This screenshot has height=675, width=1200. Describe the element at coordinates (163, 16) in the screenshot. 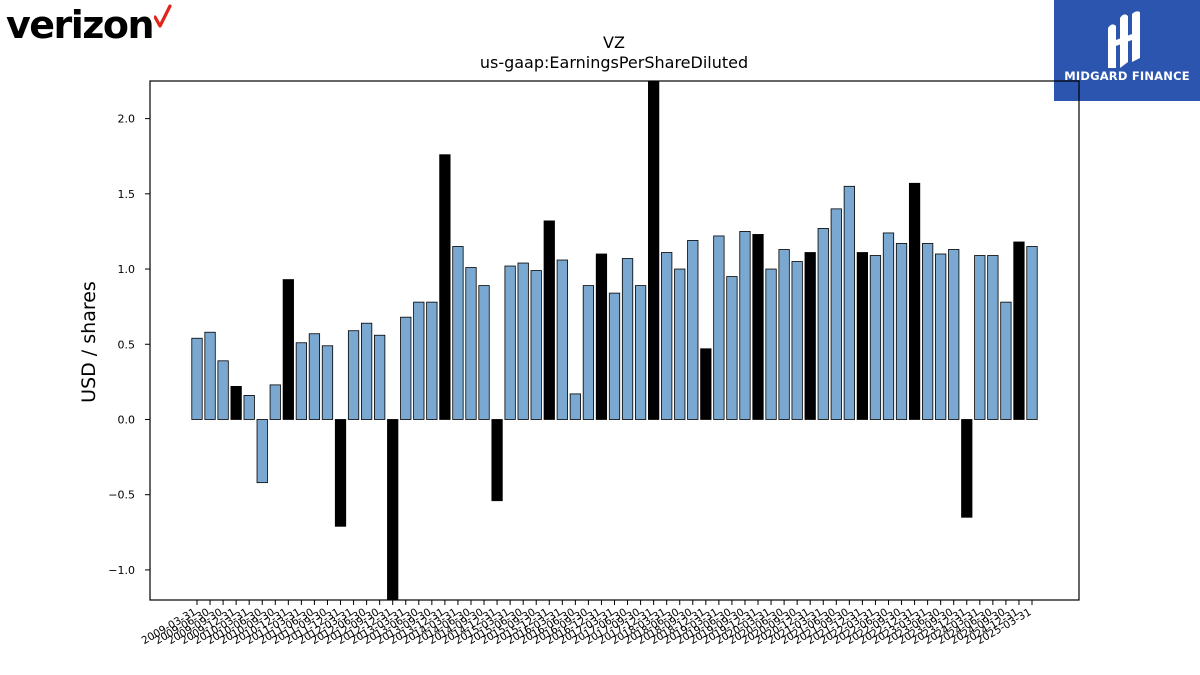

I see `checkmark-icon` at that location.